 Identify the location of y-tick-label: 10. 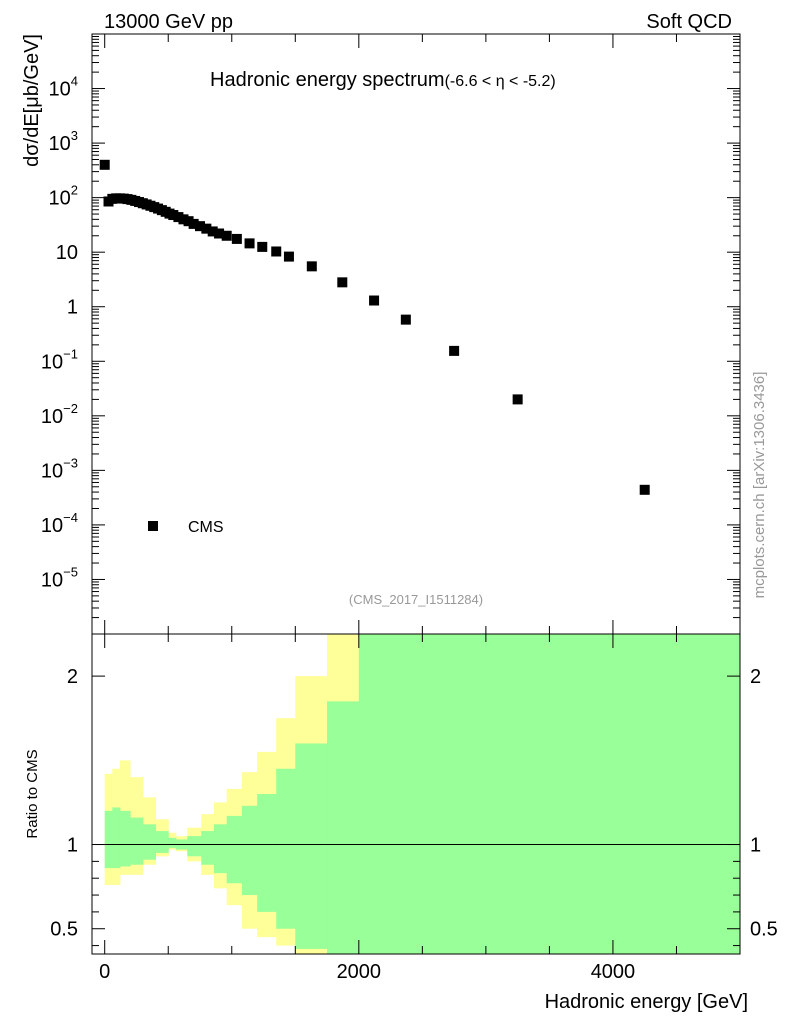
(67, 253).